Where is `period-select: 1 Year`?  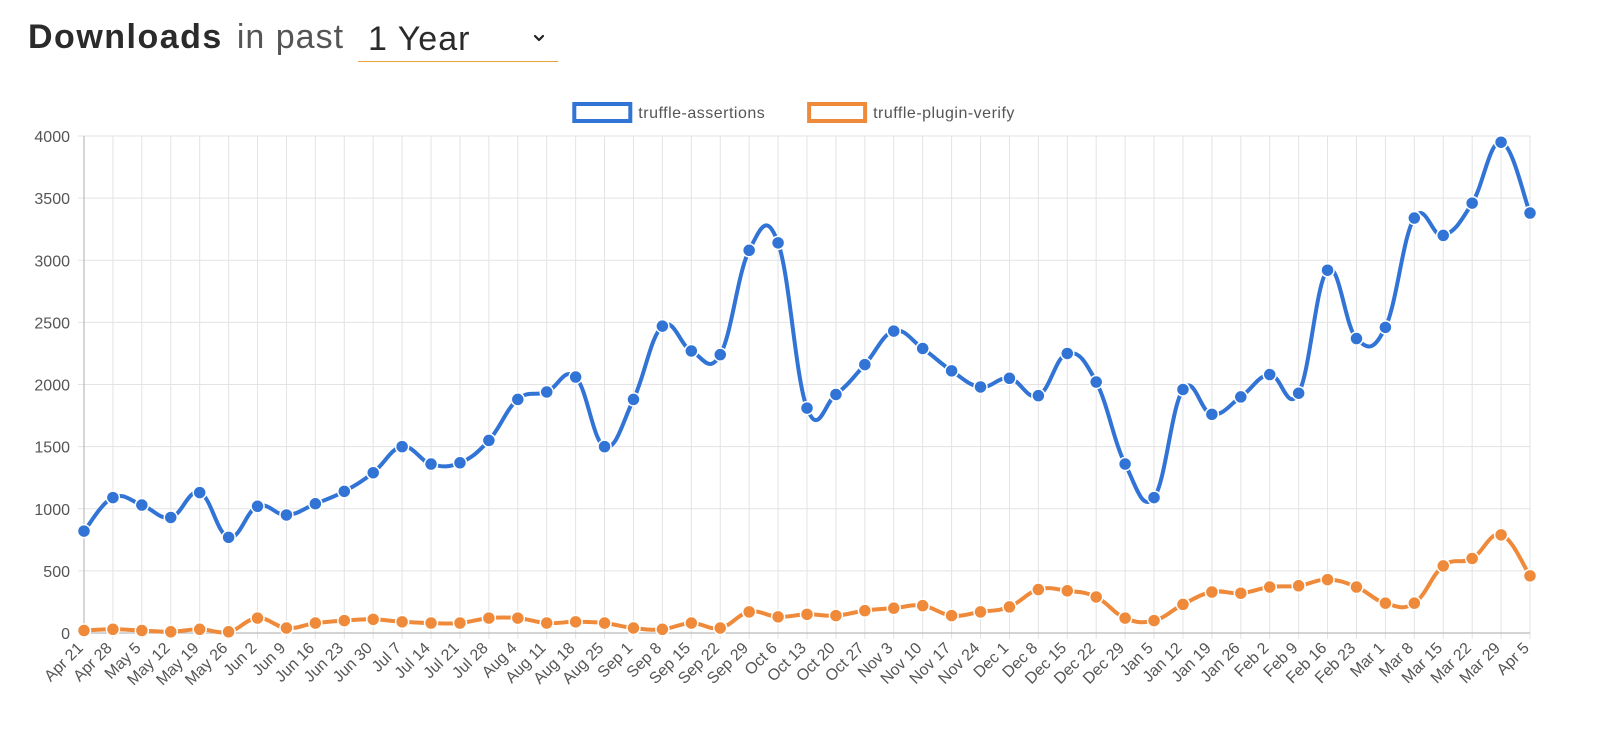 period-select: 1 Year is located at coordinates (458, 40).